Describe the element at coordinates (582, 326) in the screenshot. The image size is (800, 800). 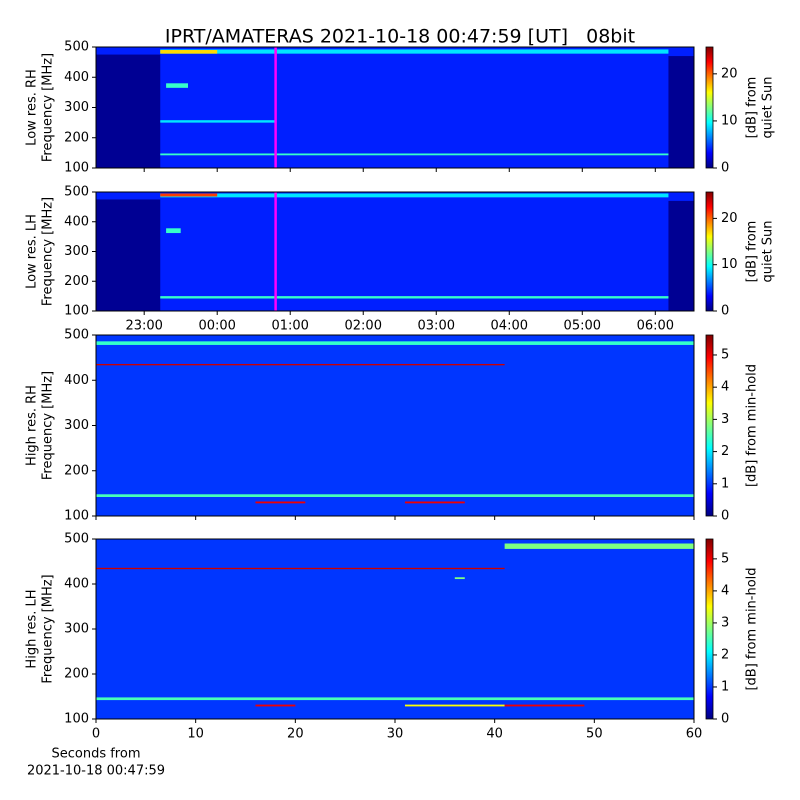
I see `x-tick-label: 05:00` at that location.